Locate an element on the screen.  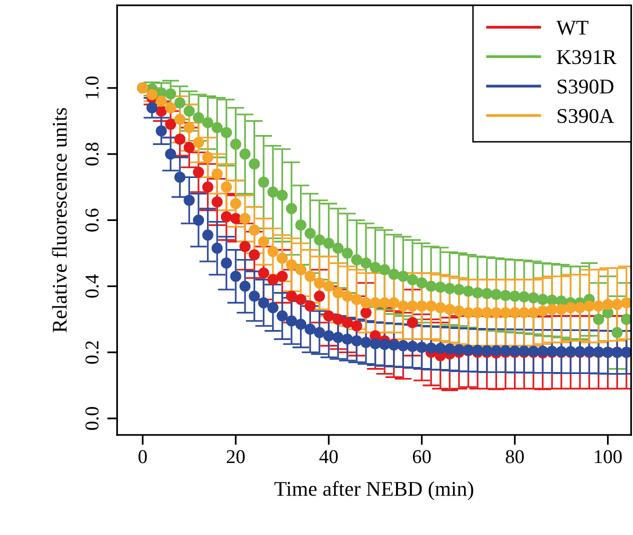
x-tick-label: 60 is located at coordinates (421, 457).